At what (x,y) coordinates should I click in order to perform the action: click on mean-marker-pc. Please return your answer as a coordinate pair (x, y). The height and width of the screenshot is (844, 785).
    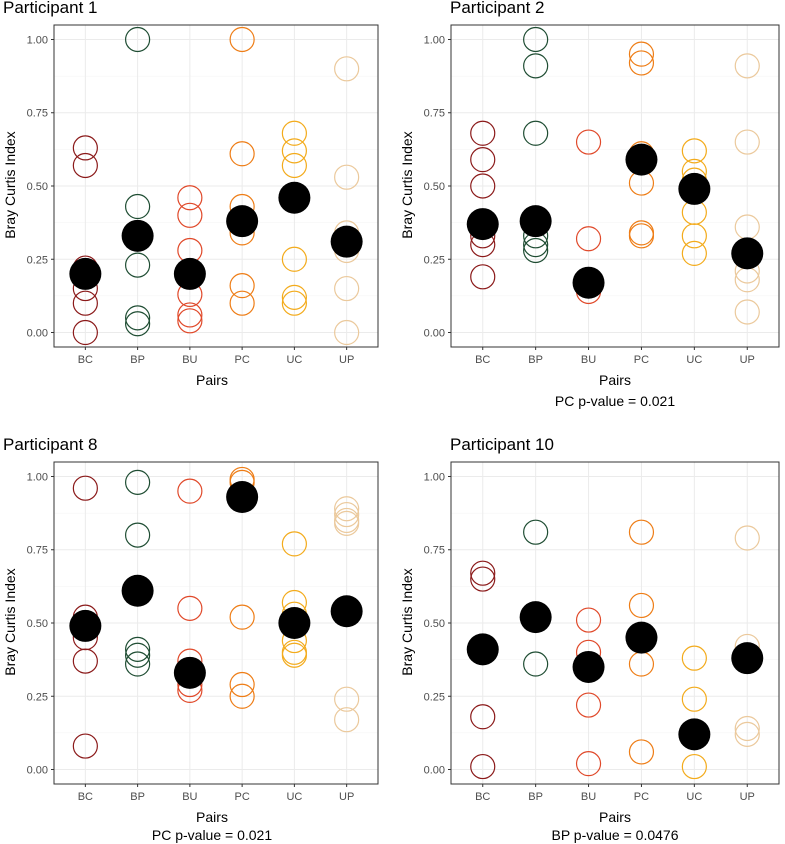
    Looking at the image, I should click on (641, 159).